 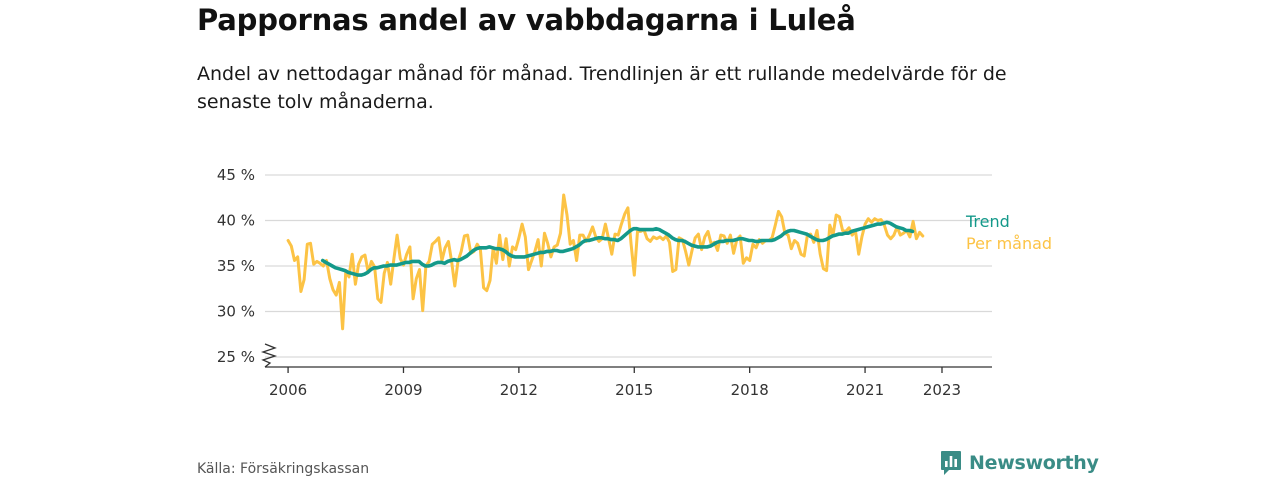 I want to click on y-tick-label: 30 %, so click(x=236, y=312).